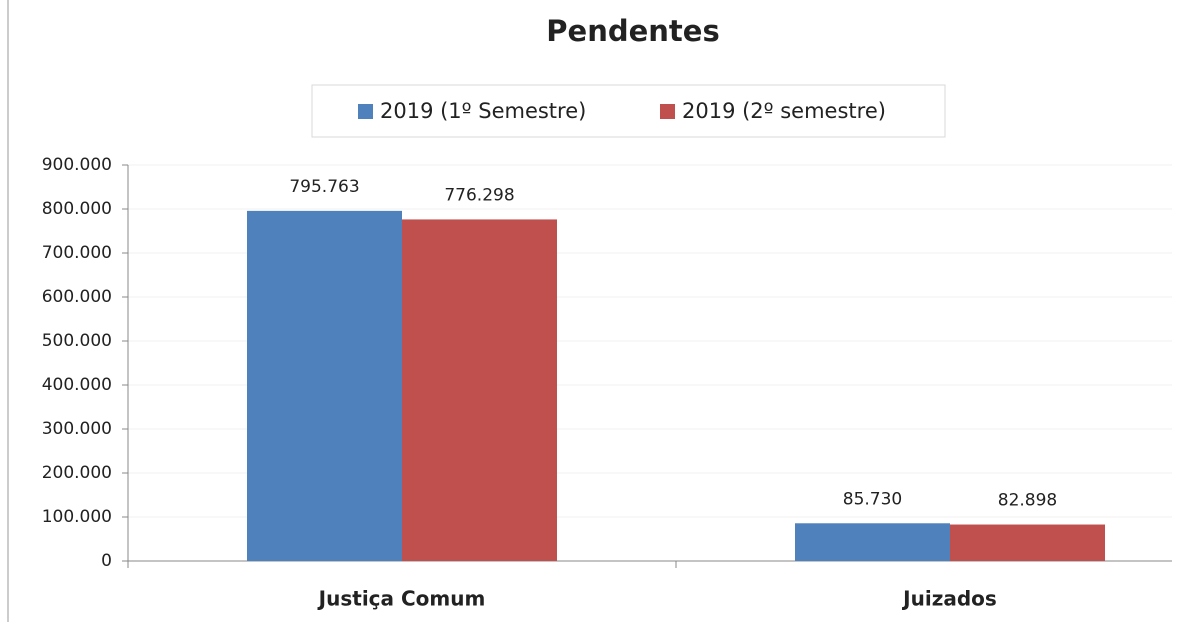 This screenshot has width=1177, height=622. I want to click on y-tick-label: 700.000, so click(77, 253).